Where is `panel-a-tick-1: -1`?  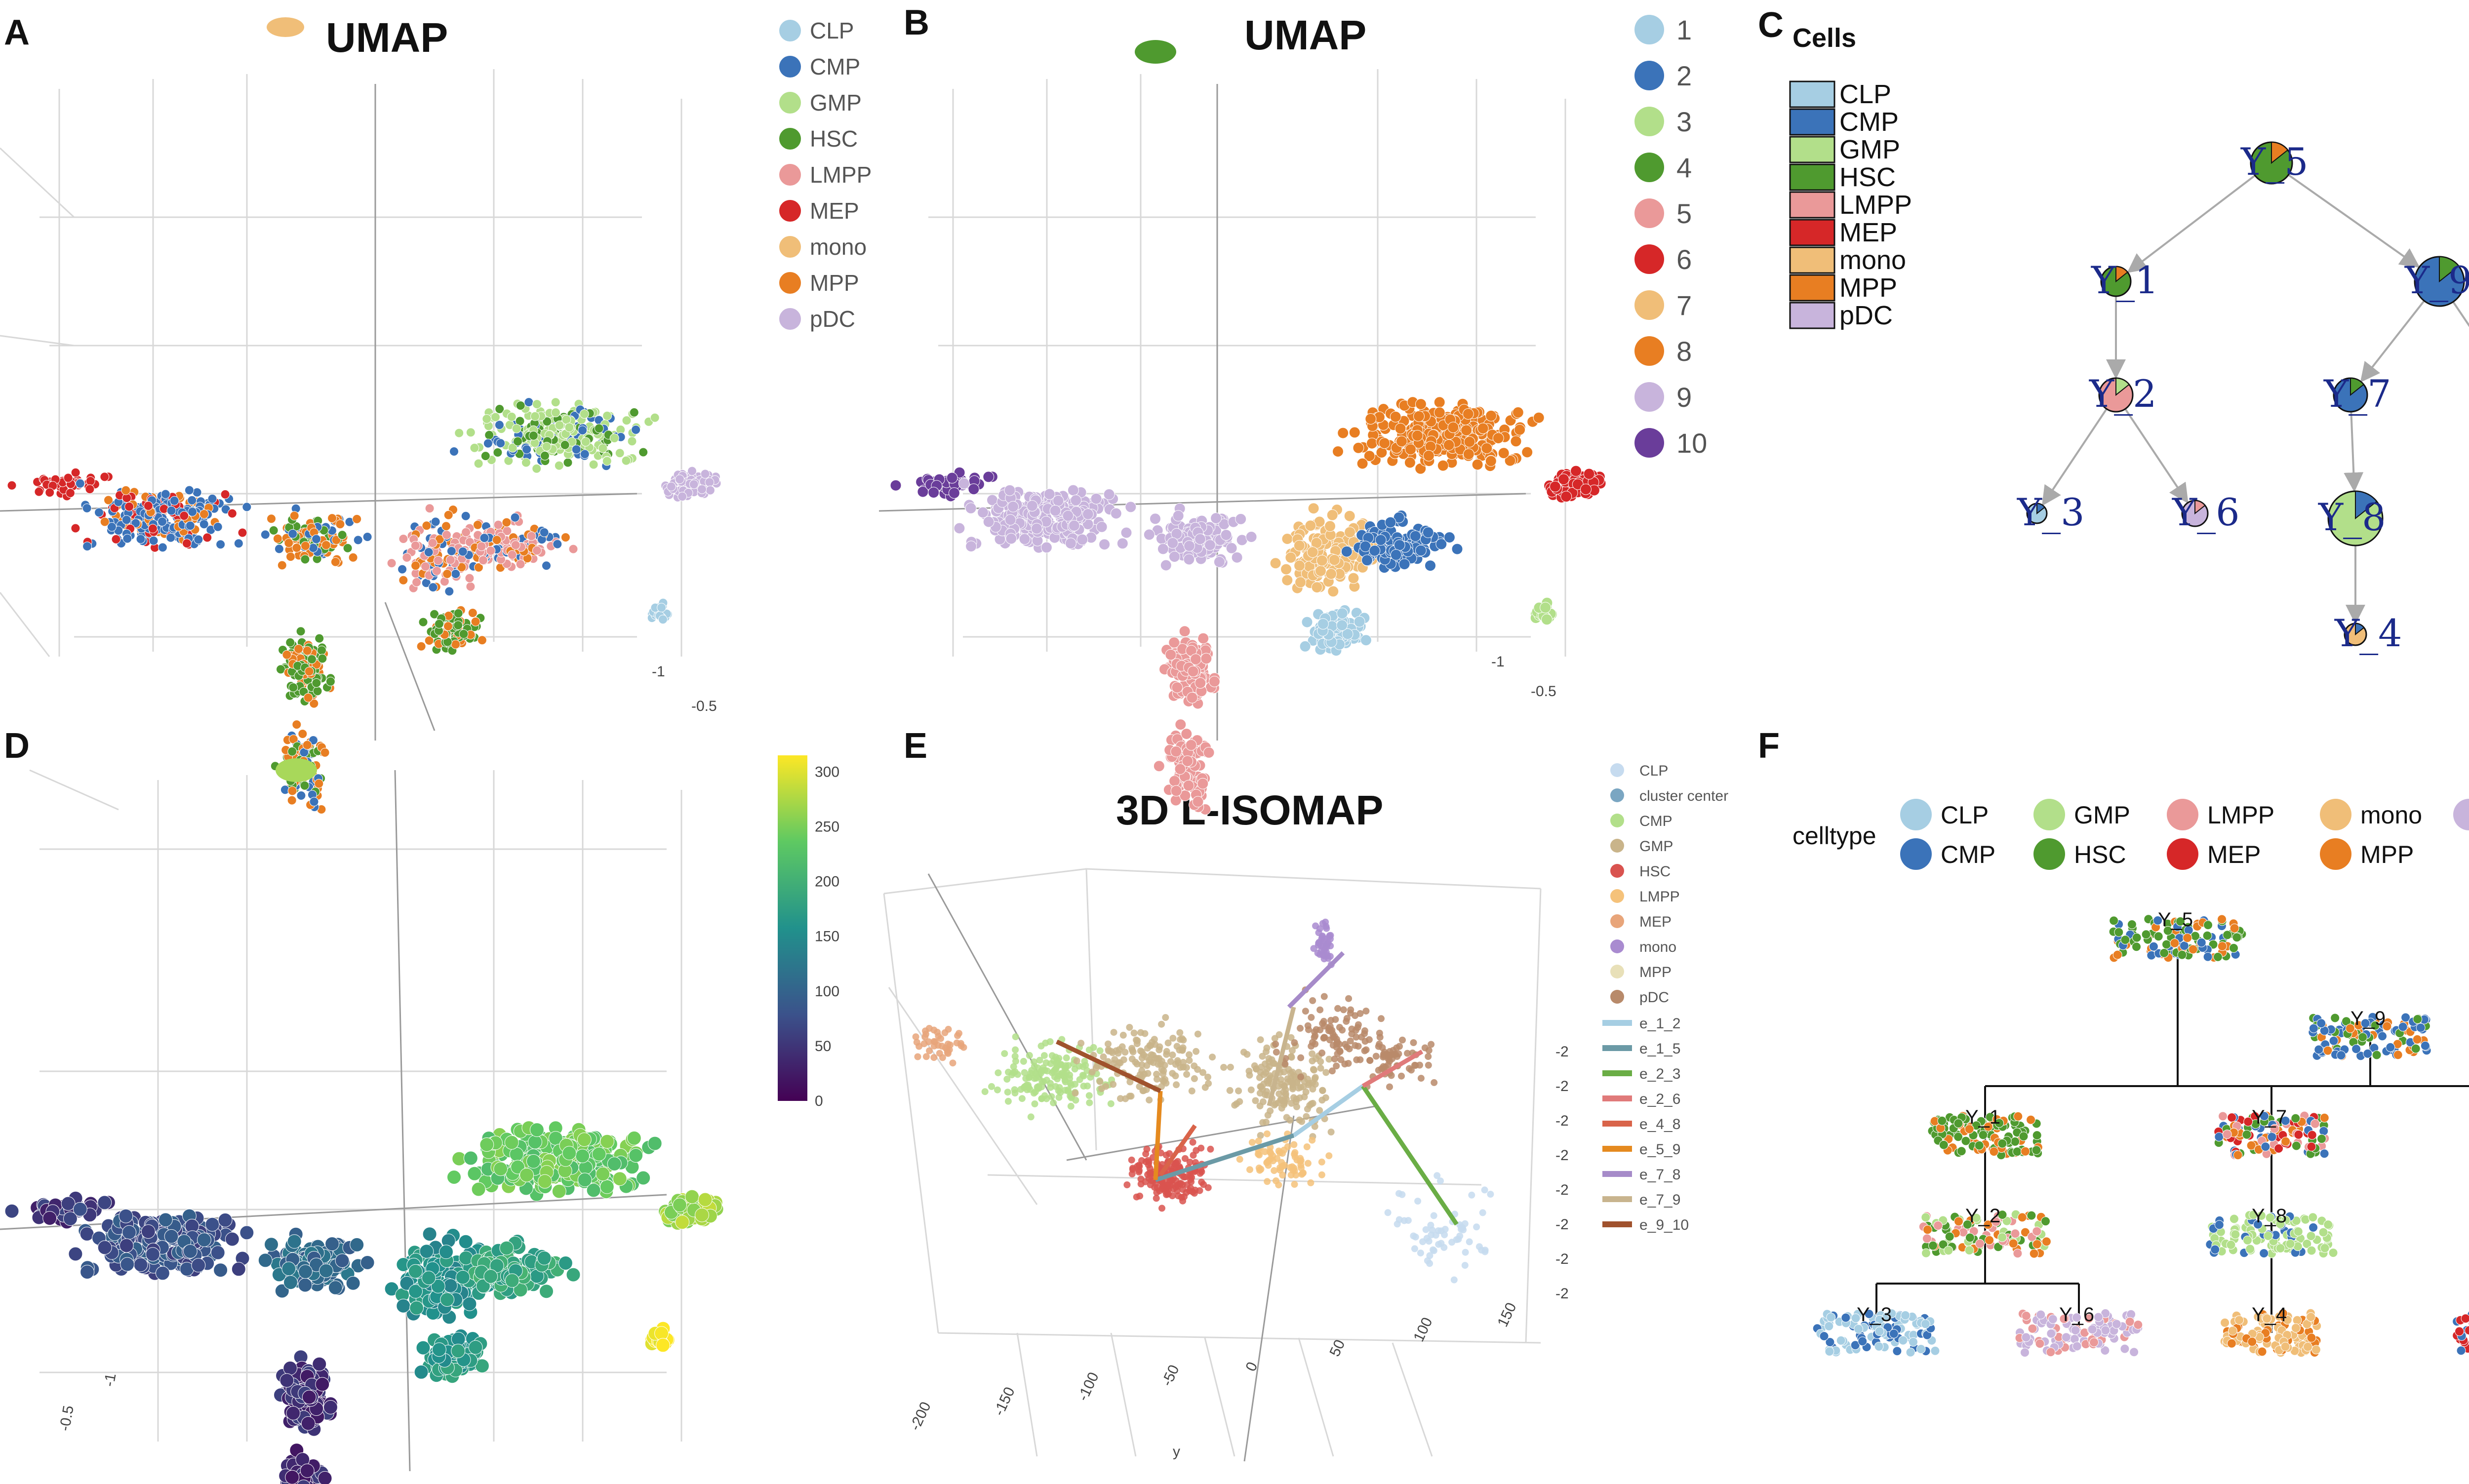
panel-a-tick-1: -1 is located at coordinates (658, 672).